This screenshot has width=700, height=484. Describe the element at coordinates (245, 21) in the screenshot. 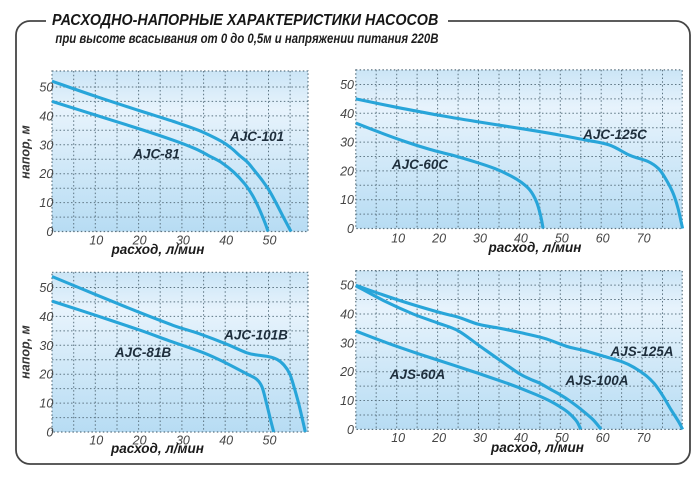

I see `svg-text:РАСХОДНО-НАПОРНЫЕ ХАРАКТЕРИСТИ: РАСХОДНО-НАПОРНЫЕ ХАРАКТЕРИСТИКИ НАСОСОВ` at that location.